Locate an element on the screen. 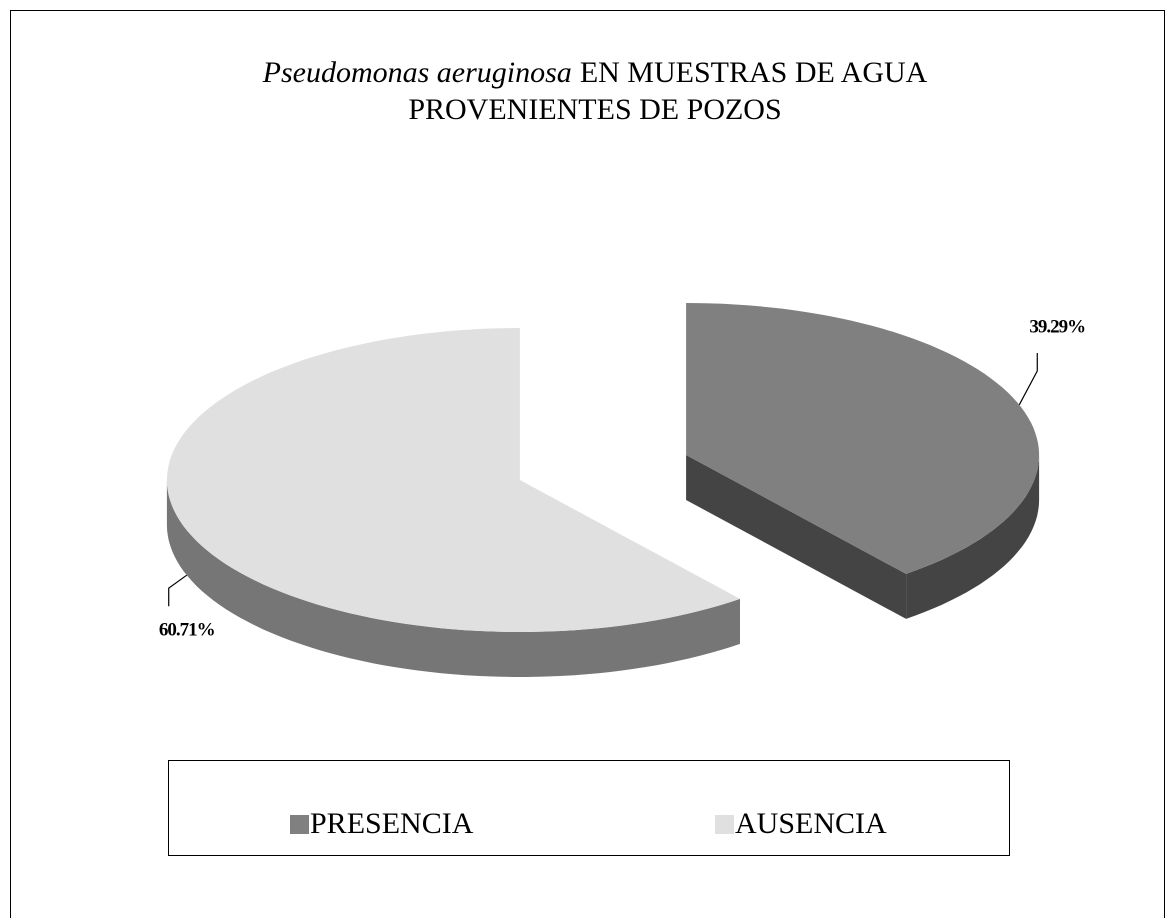 The height and width of the screenshot is (918, 1175). legend-label: PRESENCIA is located at coordinates (392, 823).